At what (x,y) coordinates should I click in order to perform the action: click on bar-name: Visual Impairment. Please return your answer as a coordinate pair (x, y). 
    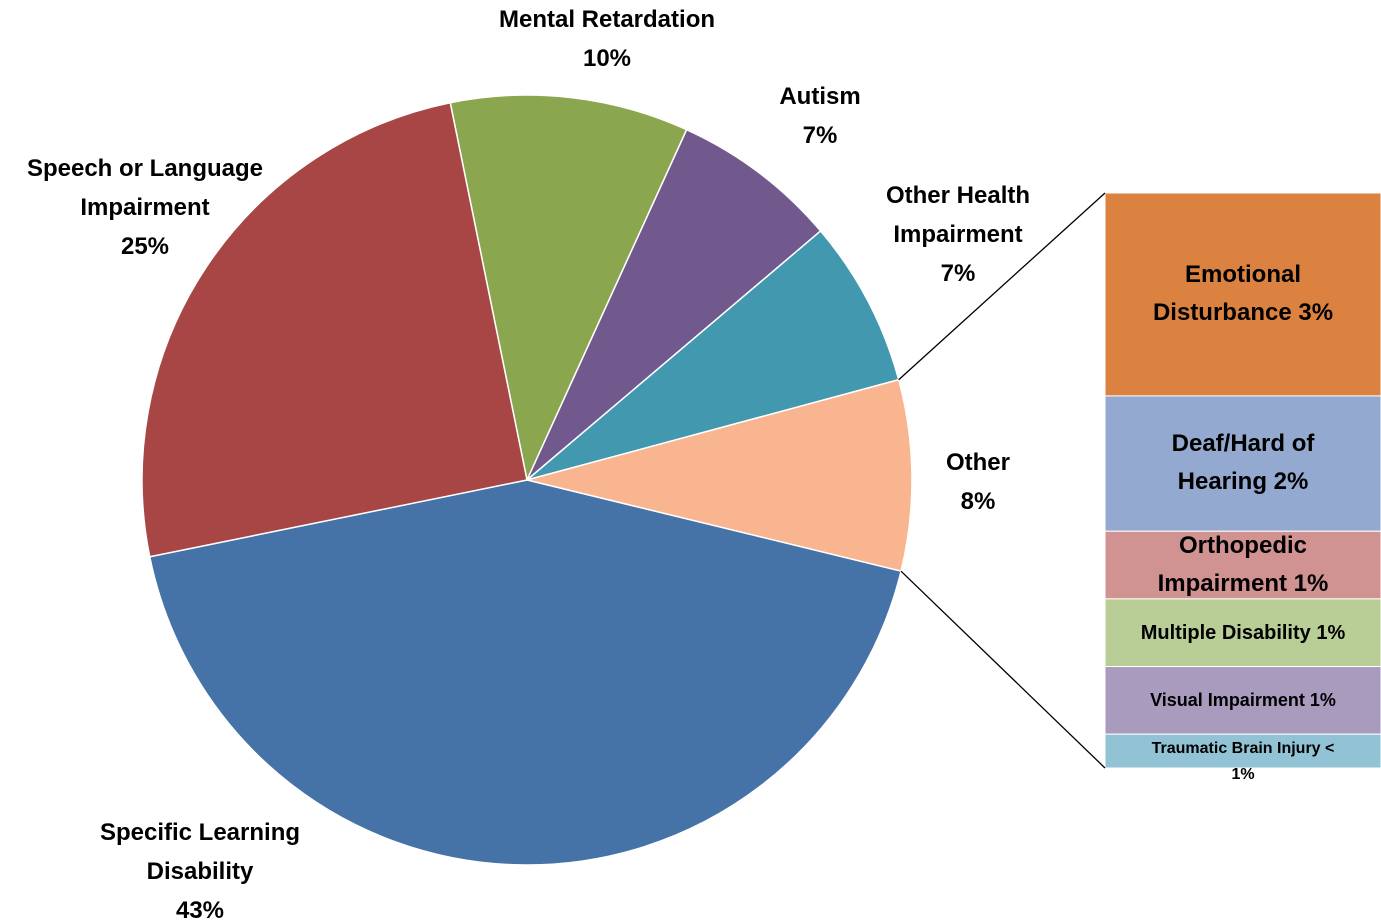
    Looking at the image, I should click on (1227, 699).